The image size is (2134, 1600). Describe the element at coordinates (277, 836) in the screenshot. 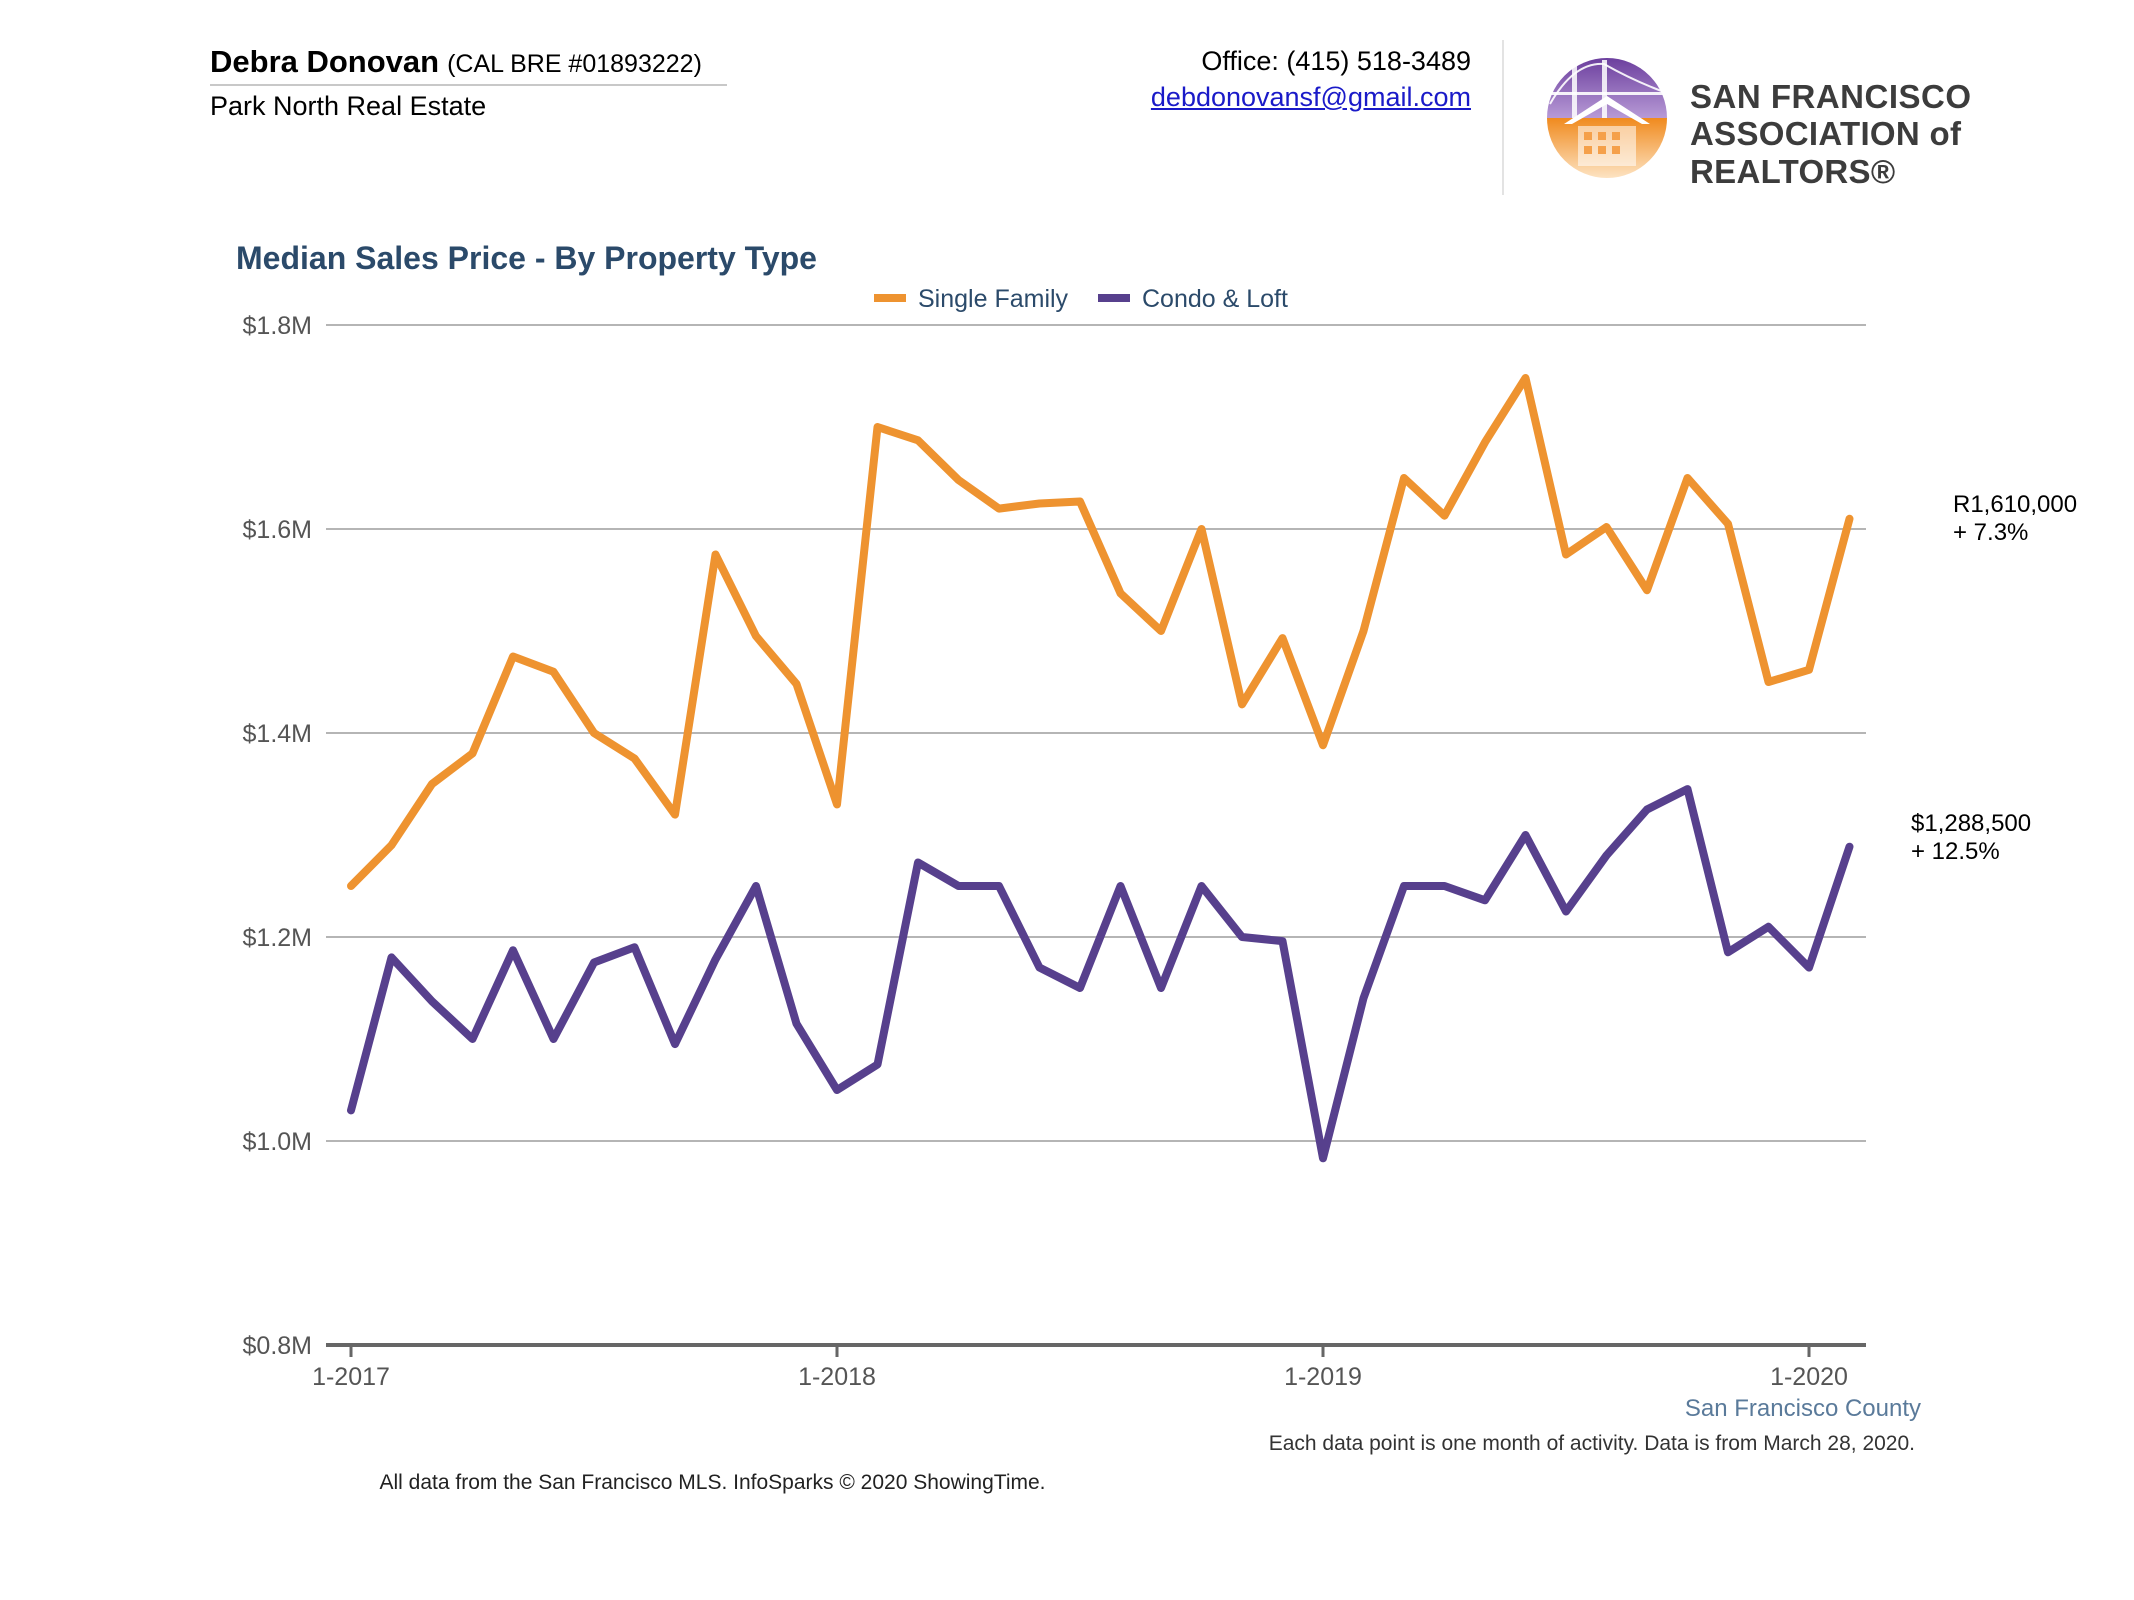

I see `y-axis-ticks: $0.8M $1.0M $1.2M $1.4M $1.6M $1.8M` at that location.